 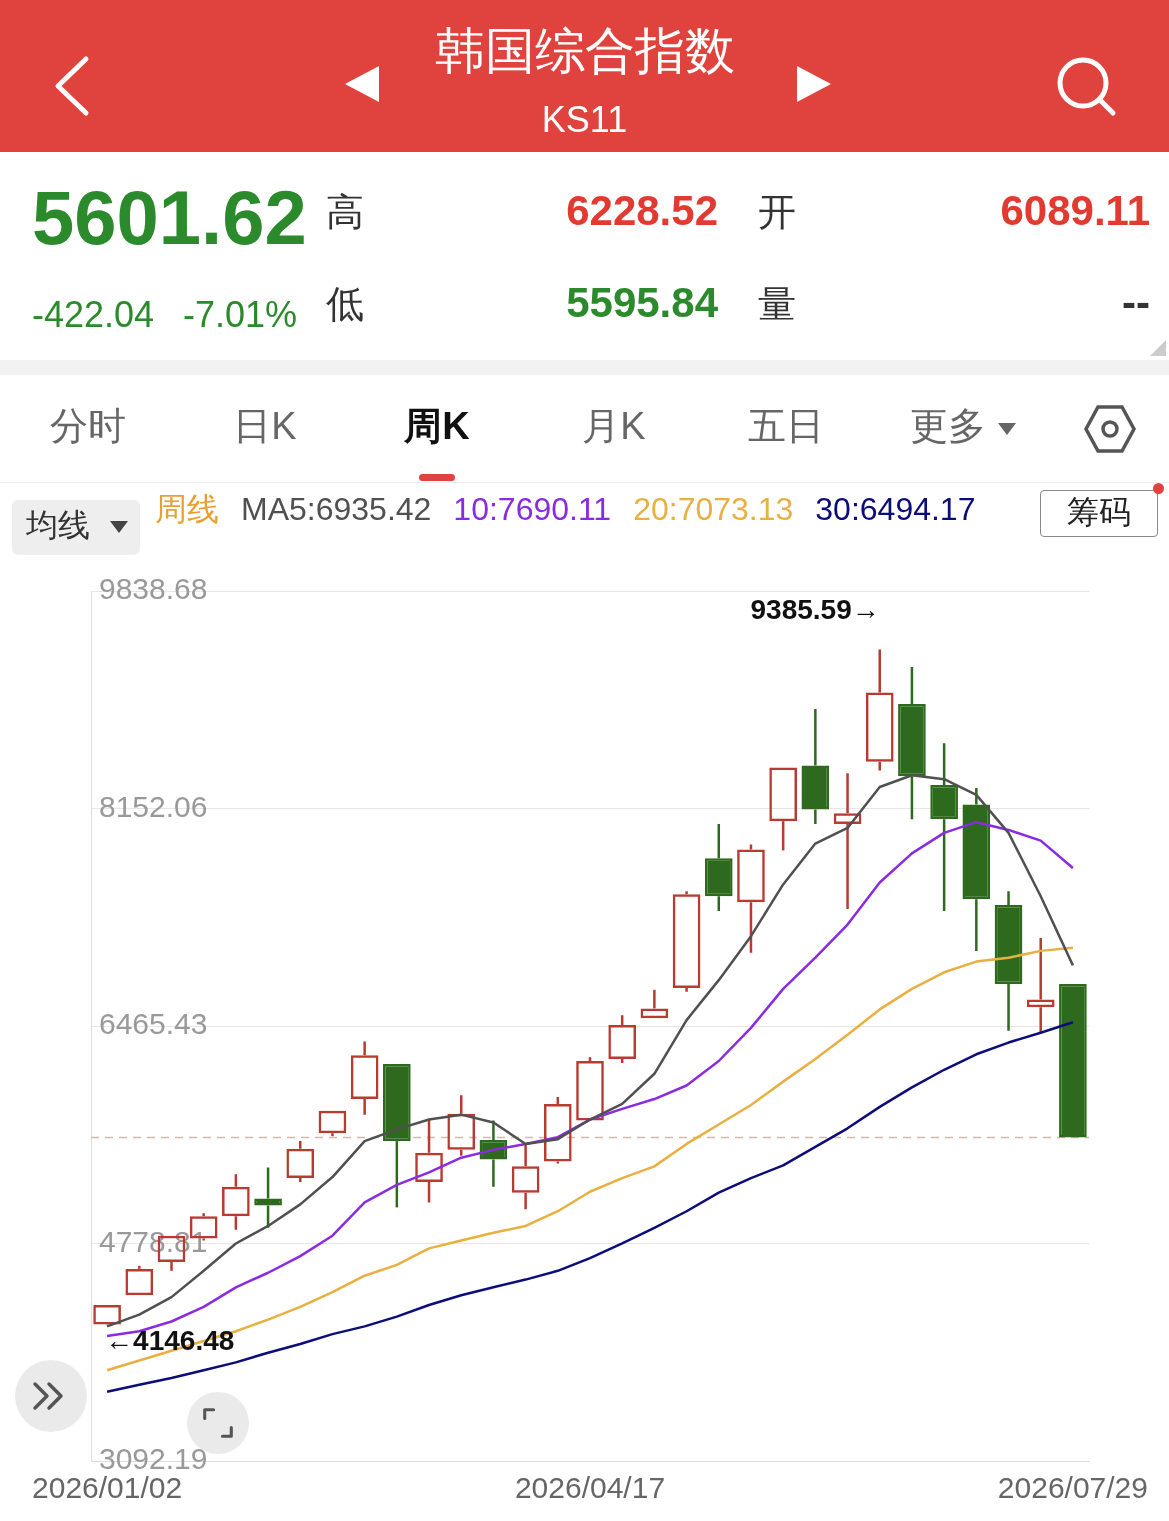 I want to click on y-tick-label: 9838.68, so click(x=153, y=589).